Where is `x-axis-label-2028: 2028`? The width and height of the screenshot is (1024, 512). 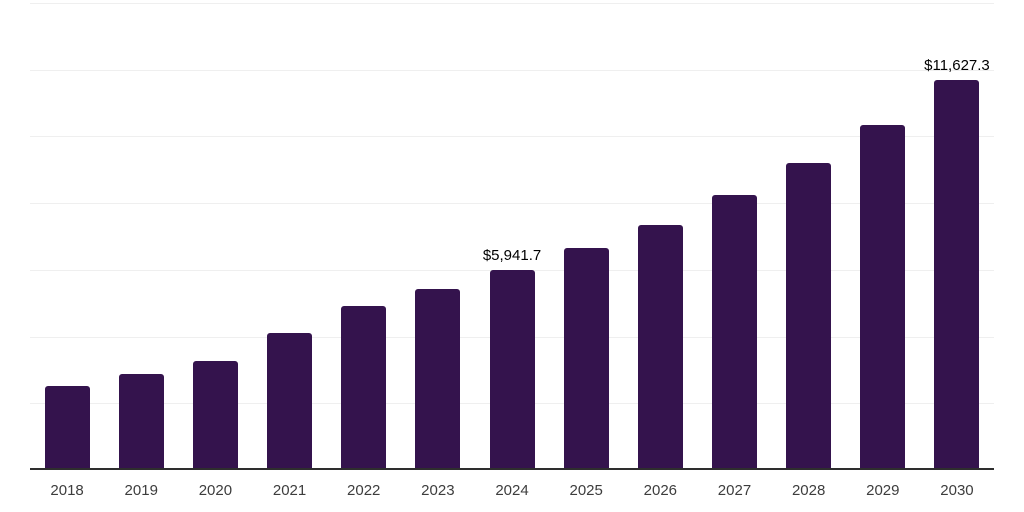
x-axis-label-2028: 2028 is located at coordinates (808, 490).